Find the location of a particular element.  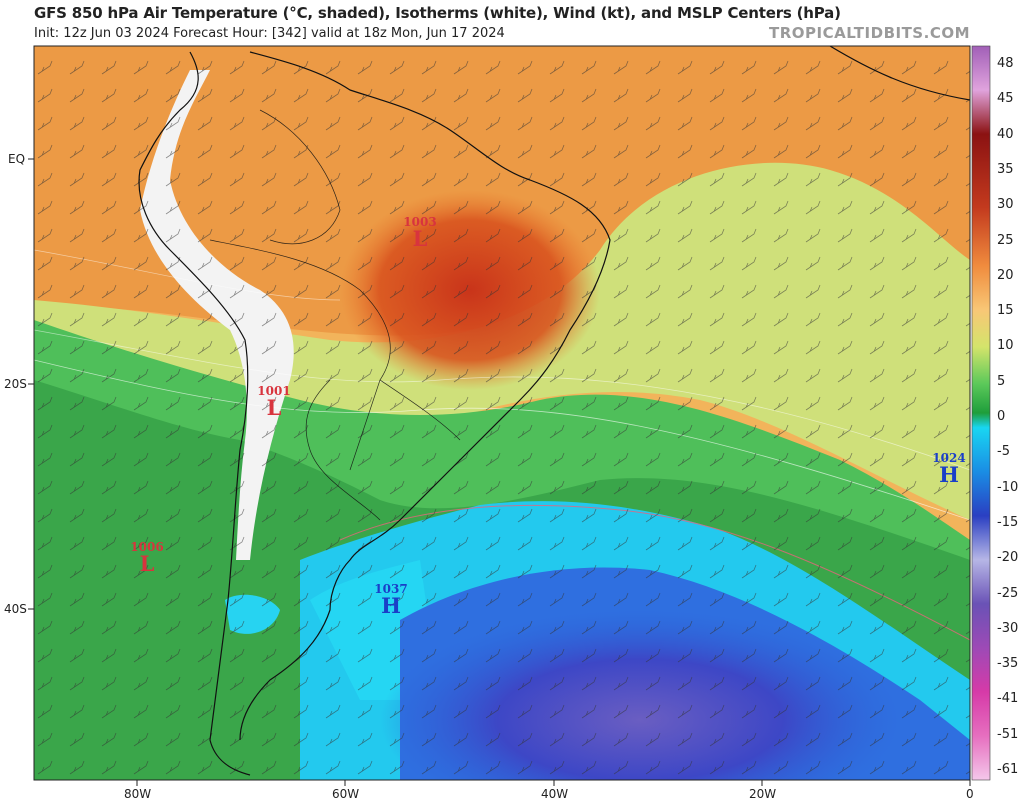

lat-label-40s: 40S is located at coordinates (15, 609).